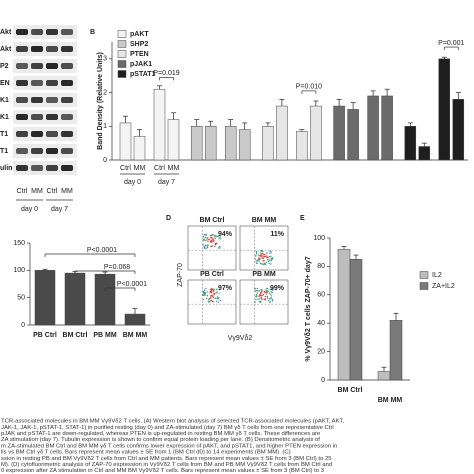  Describe the element at coordinates (139, 54) in the screenshot. I see `legend-label: PTEN` at that location.